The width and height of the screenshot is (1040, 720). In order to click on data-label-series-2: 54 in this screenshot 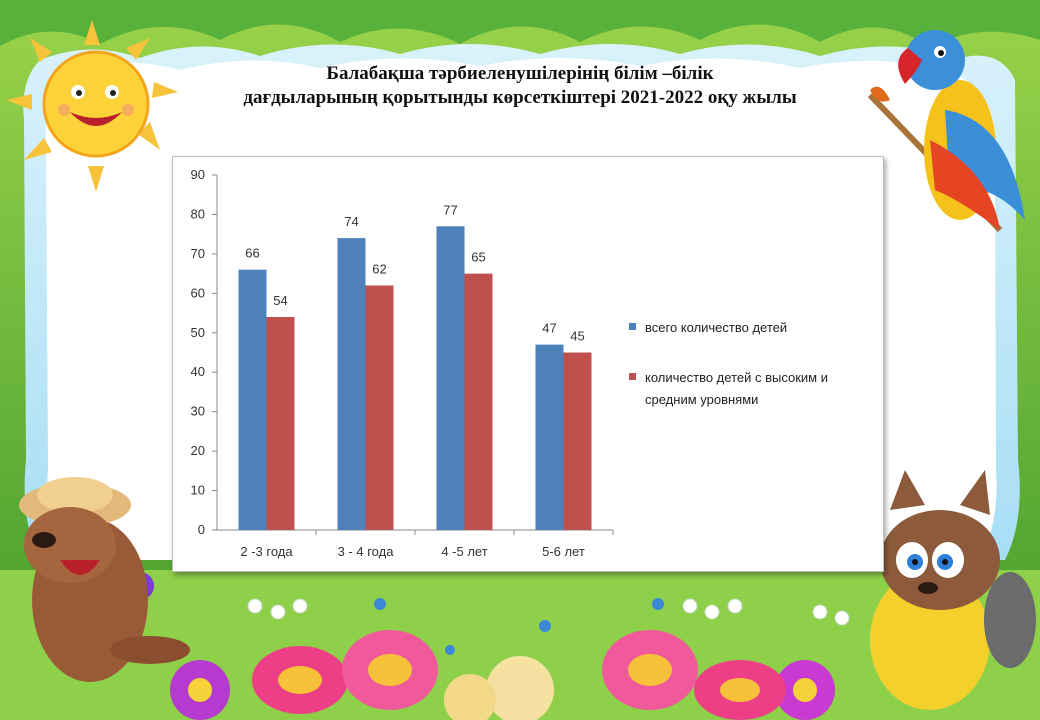, I will do `click(280, 300)`.